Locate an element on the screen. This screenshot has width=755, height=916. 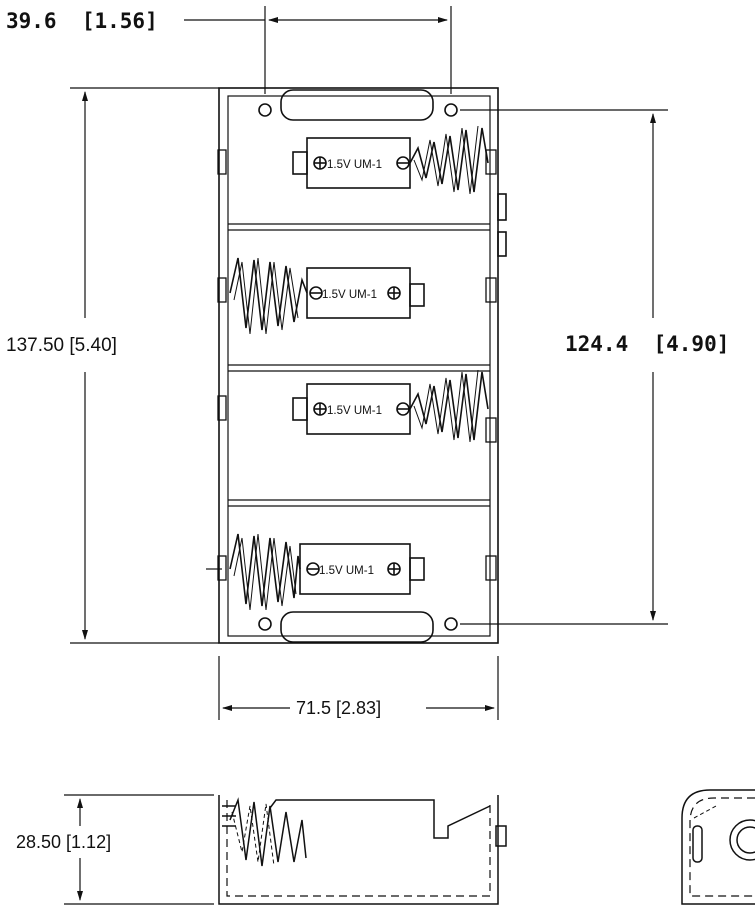
side-wall-cutout is located at coordinates (380, 819).